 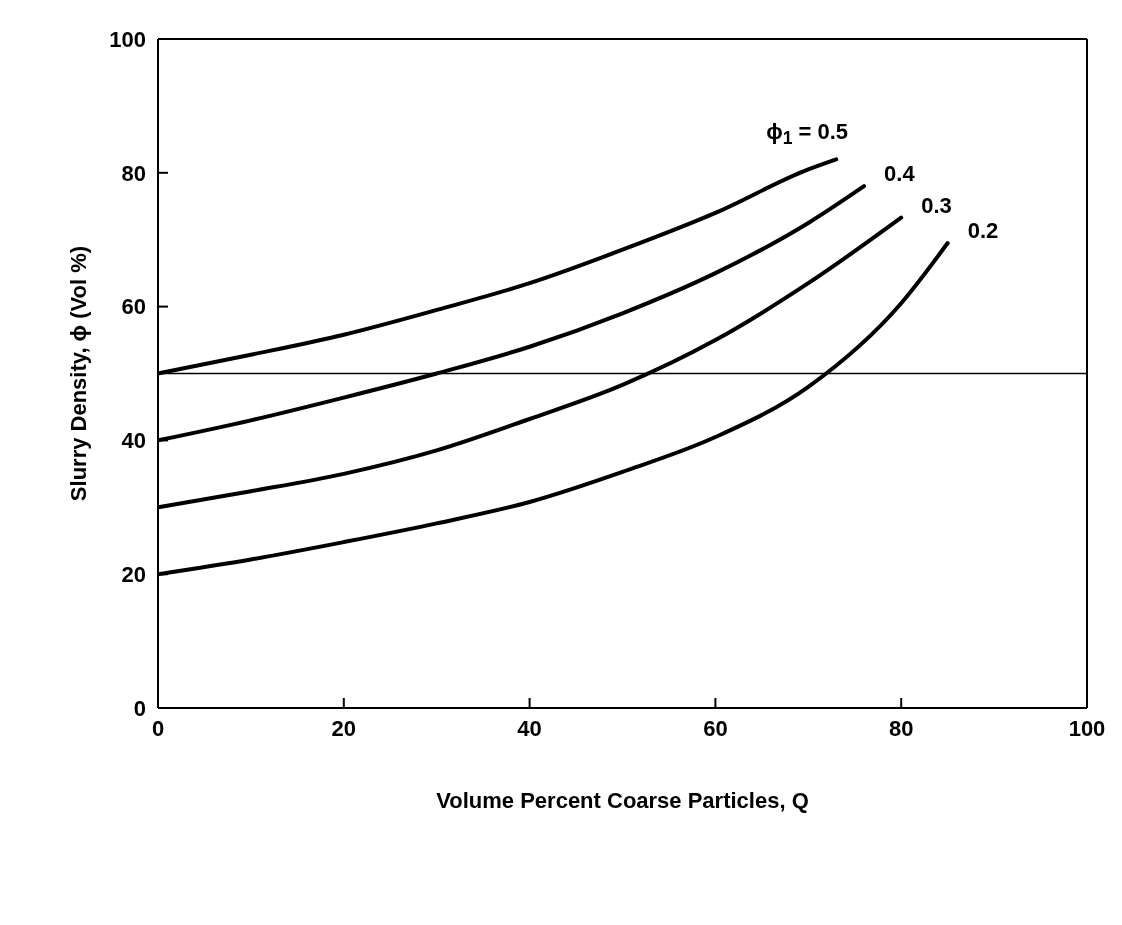 What do you see at coordinates (936, 205) in the screenshot?
I see `series-label: 0.3` at bounding box center [936, 205].